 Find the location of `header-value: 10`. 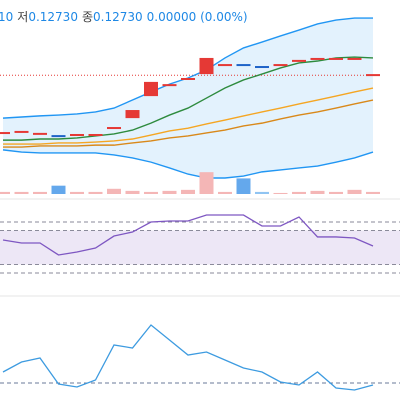

header-value: 10 is located at coordinates (6, 17).